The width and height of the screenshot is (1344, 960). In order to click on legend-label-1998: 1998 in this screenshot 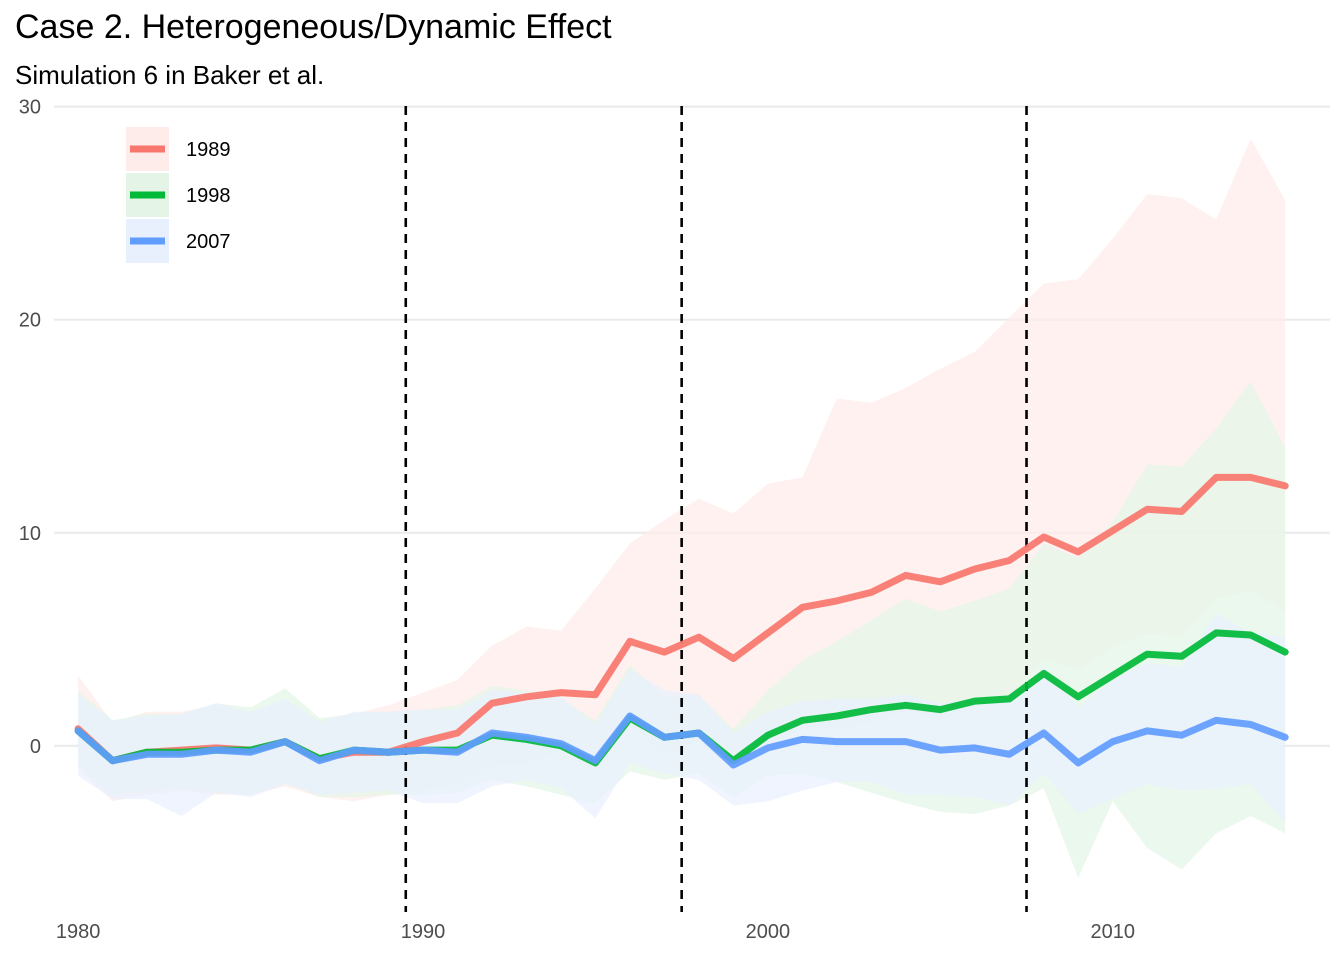, I will do `click(208, 196)`.